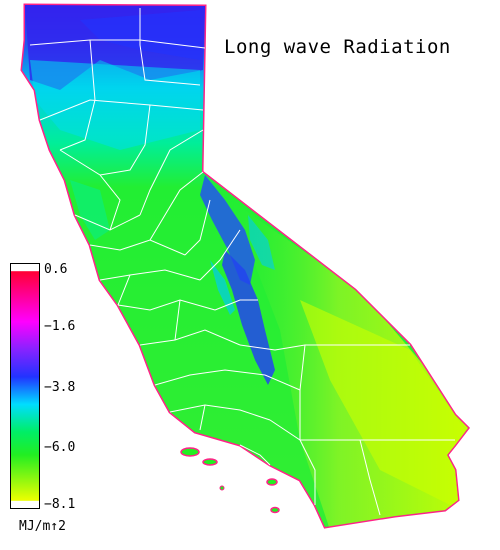 Image resolution: width=500 pixels, height=550 pixels. What do you see at coordinates (230, 480) in the screenshot?
I see `channel-islands` at bounding box center [230, 480].